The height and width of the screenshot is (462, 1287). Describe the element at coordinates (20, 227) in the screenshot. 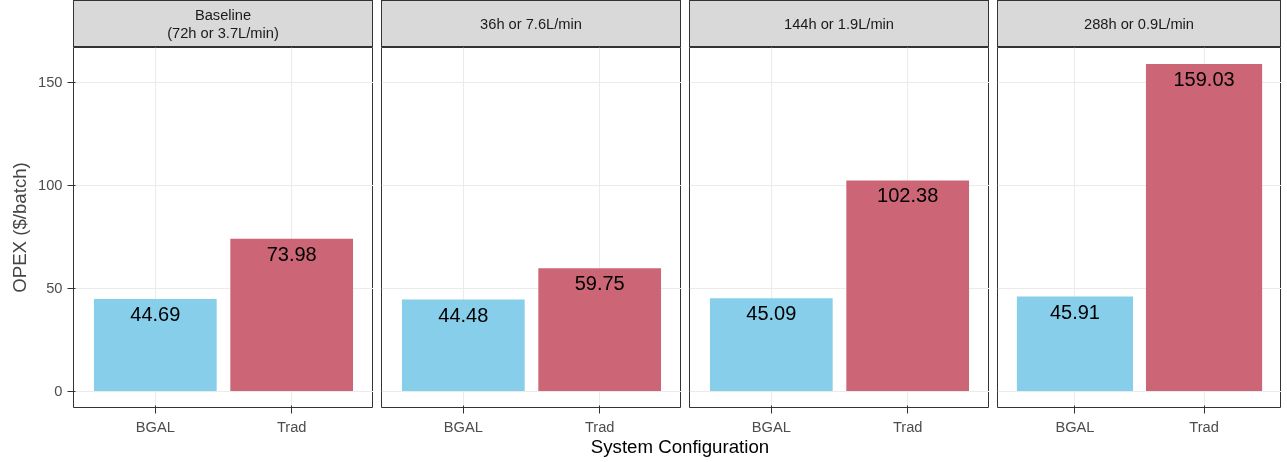

I see `y-axis-title: OPEX ($/batch)` at that location.